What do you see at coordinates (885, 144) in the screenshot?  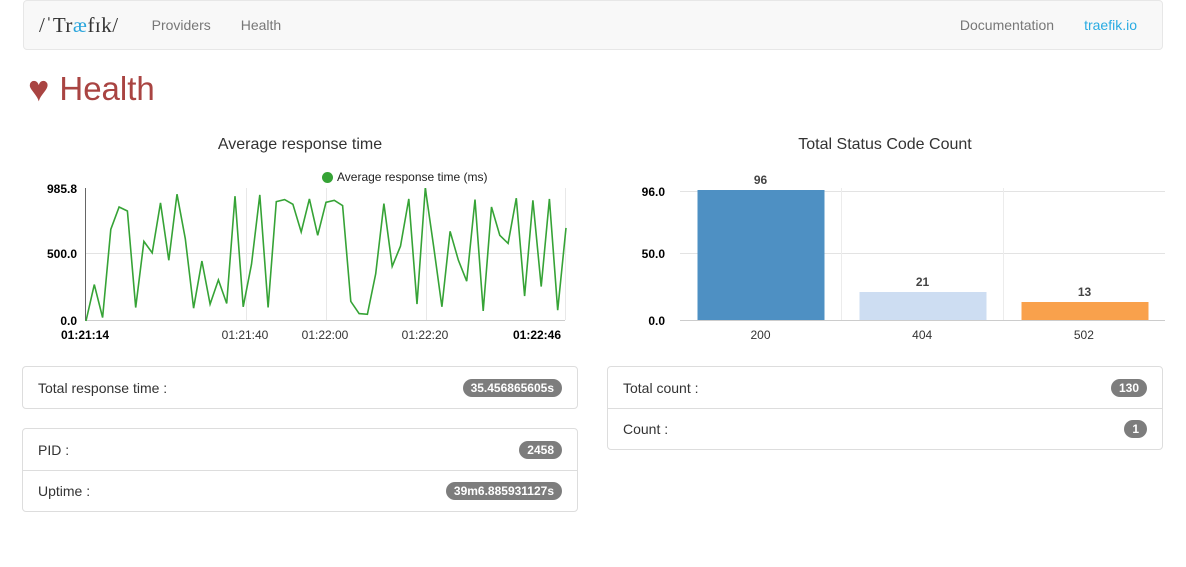 I see `chart-title: Total Status Code Count` at bounding box center [885, 144].